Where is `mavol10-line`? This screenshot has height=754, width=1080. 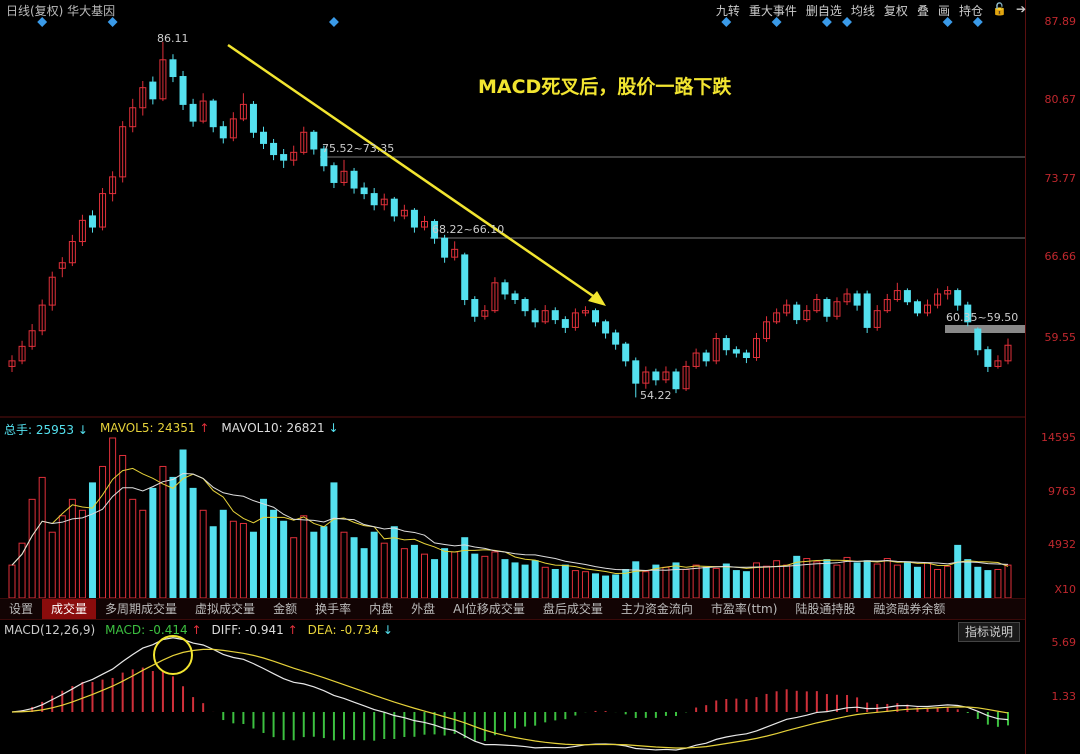 mavol10-line is located at coordinates (510, 521).